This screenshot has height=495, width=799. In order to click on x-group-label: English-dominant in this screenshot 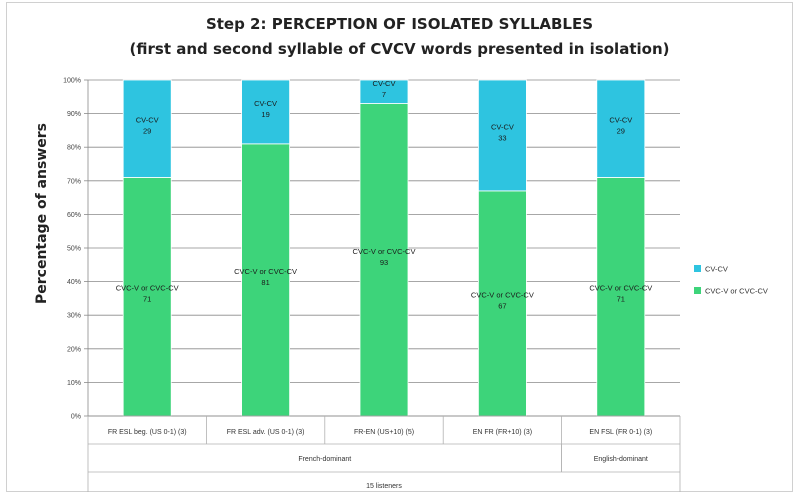, I will do `click(621, 459)`.